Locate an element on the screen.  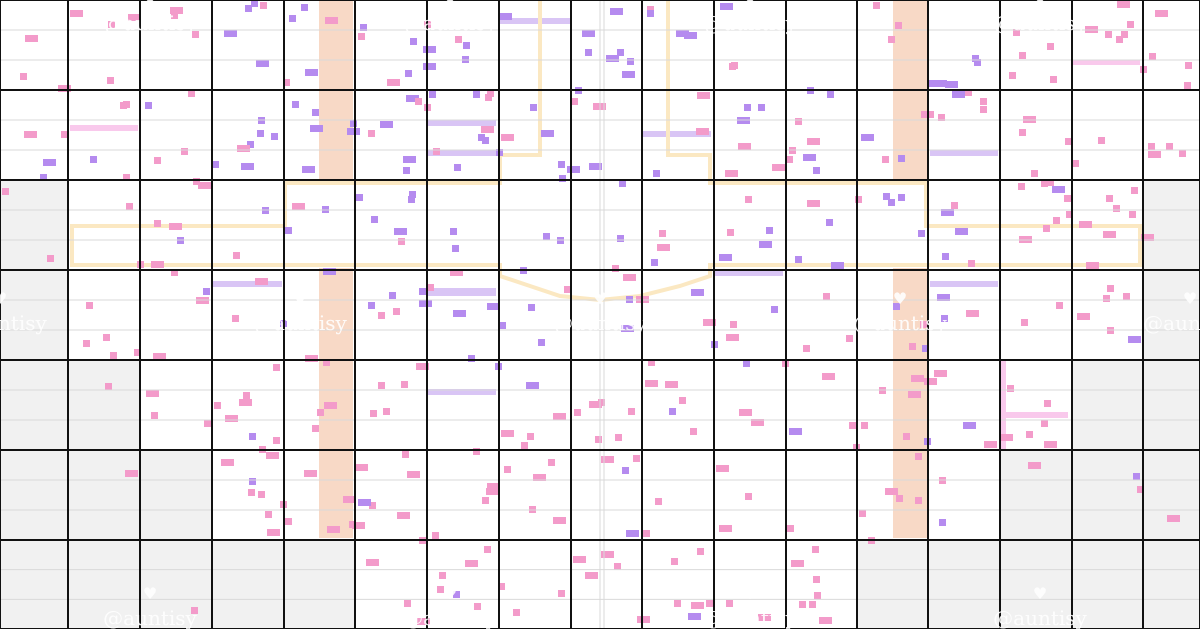
pink-band is located at coordinates (1003, 405).